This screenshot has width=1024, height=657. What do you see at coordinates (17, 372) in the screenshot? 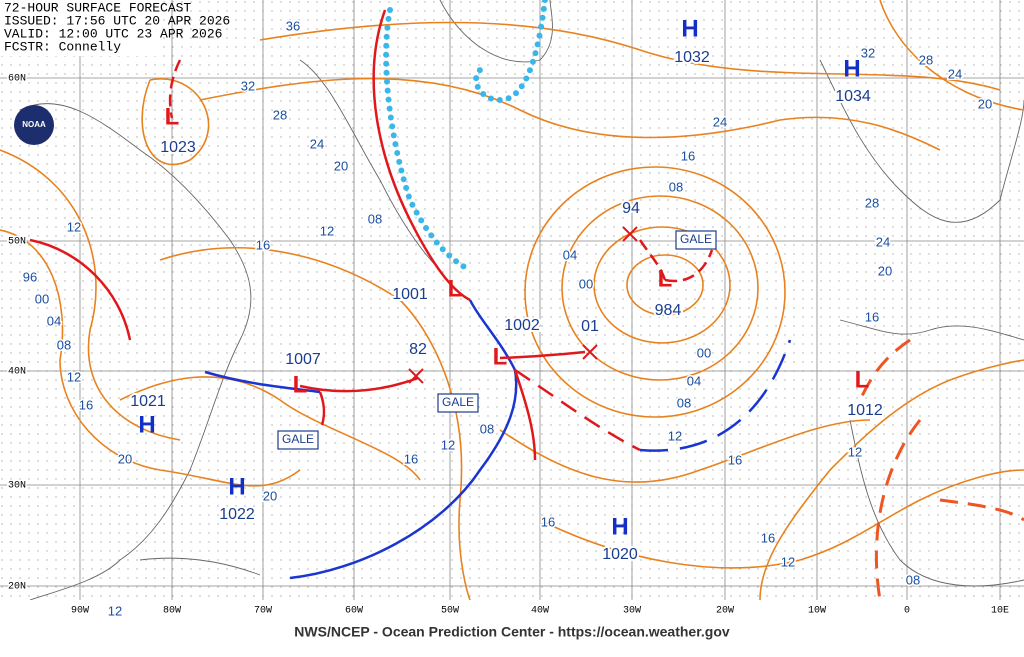
I see `lat-label: 40N` at bounding box center [17, 372].